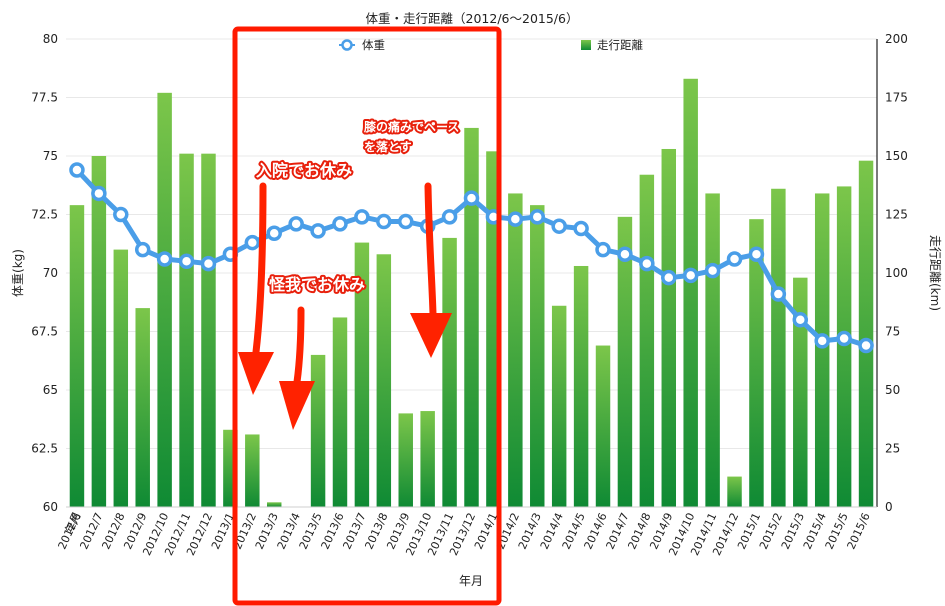 The width and height of the screenshot is (945, 606). I want to click on y-left-tick-label: 80, so click(50, 39).